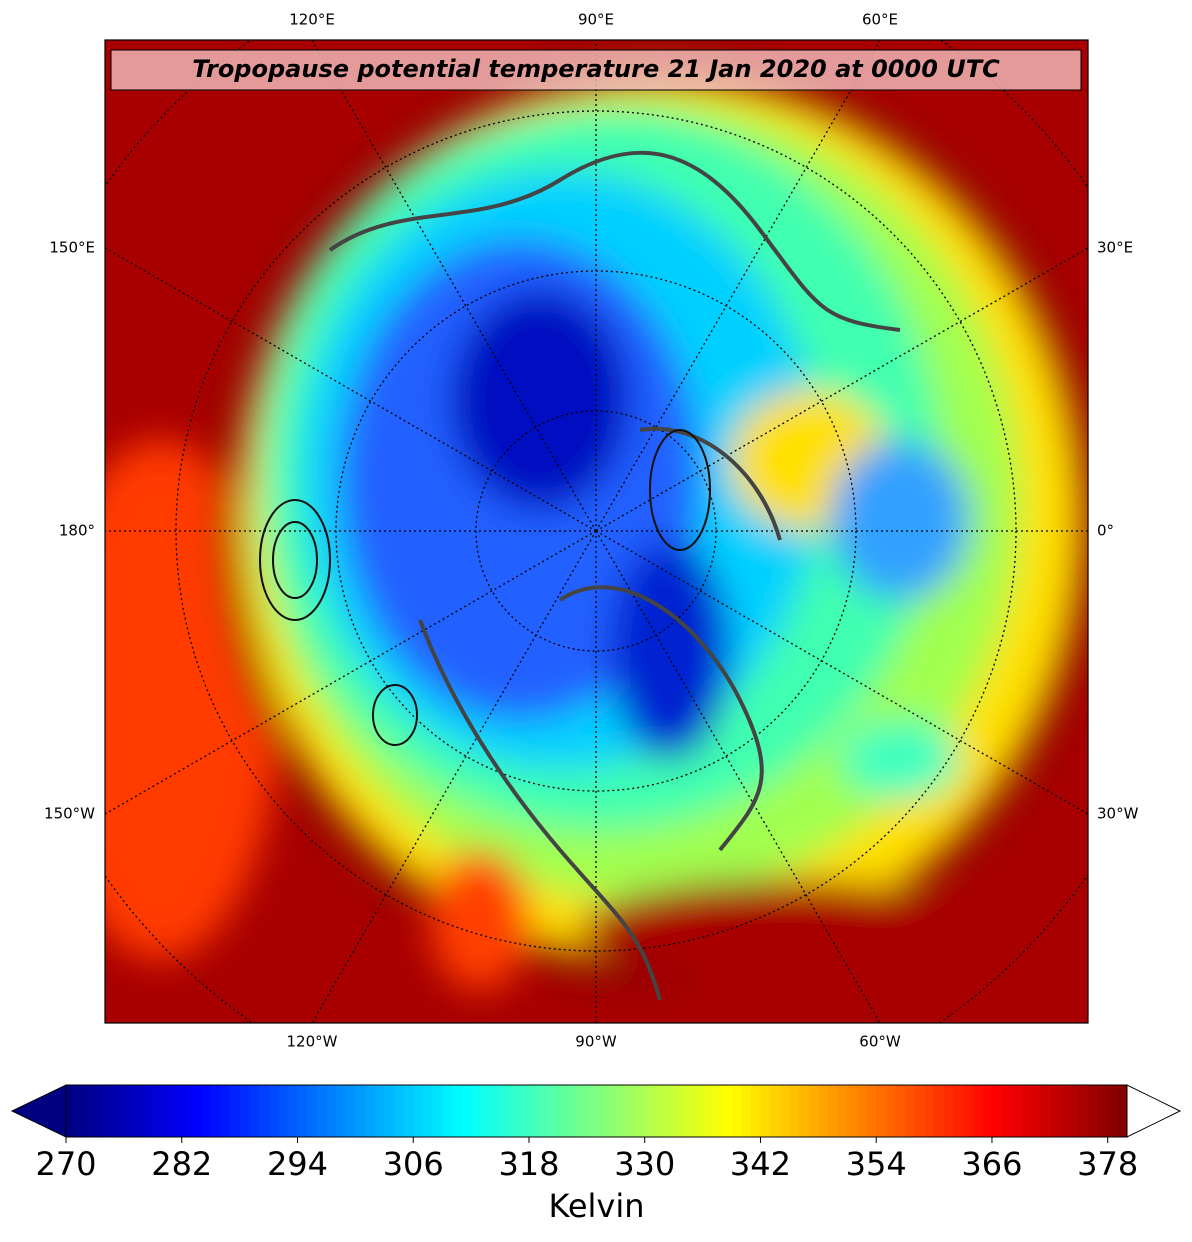  I want to click on colorbar-tick-label: 294, so click(297, 1164).